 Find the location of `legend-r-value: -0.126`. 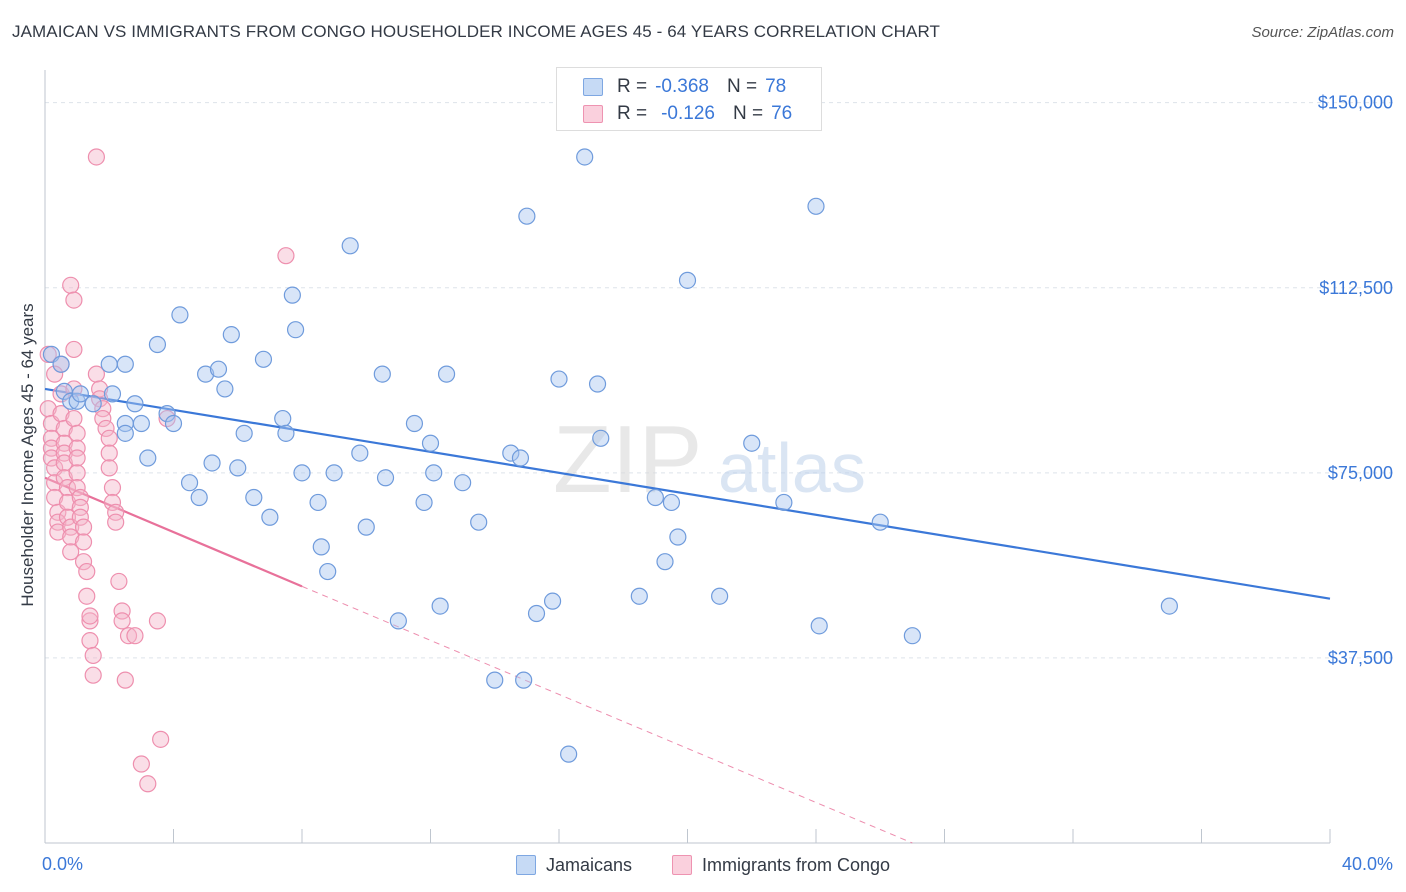

legend-r-value: -0.126 is located at coordinates (688, 113).